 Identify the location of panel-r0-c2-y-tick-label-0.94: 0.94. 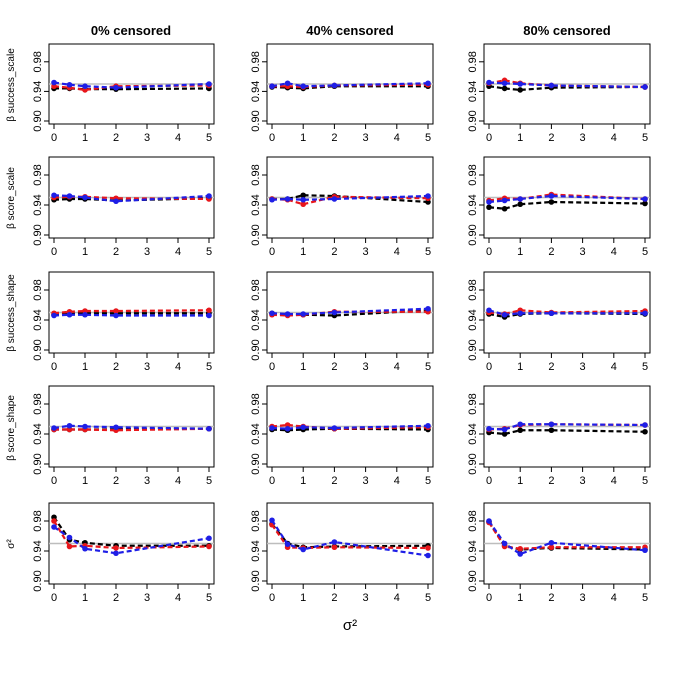
(473, 91).